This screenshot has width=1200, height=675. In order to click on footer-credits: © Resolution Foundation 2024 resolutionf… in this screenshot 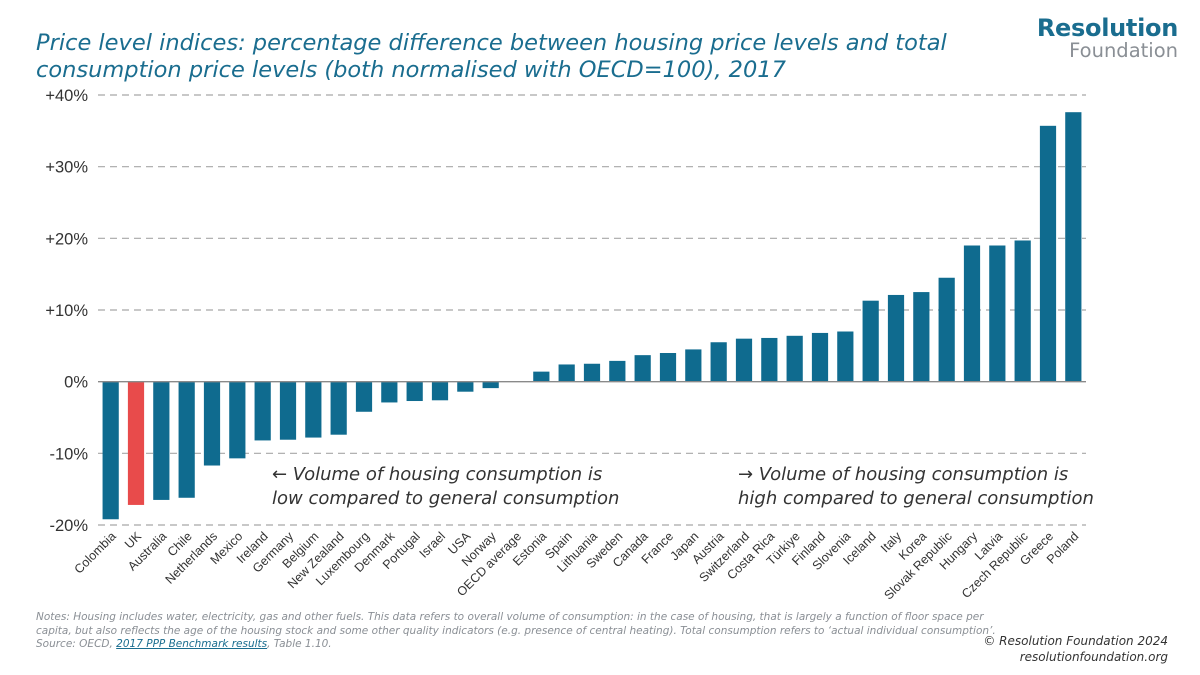, I will do `click(1075, 649)`.